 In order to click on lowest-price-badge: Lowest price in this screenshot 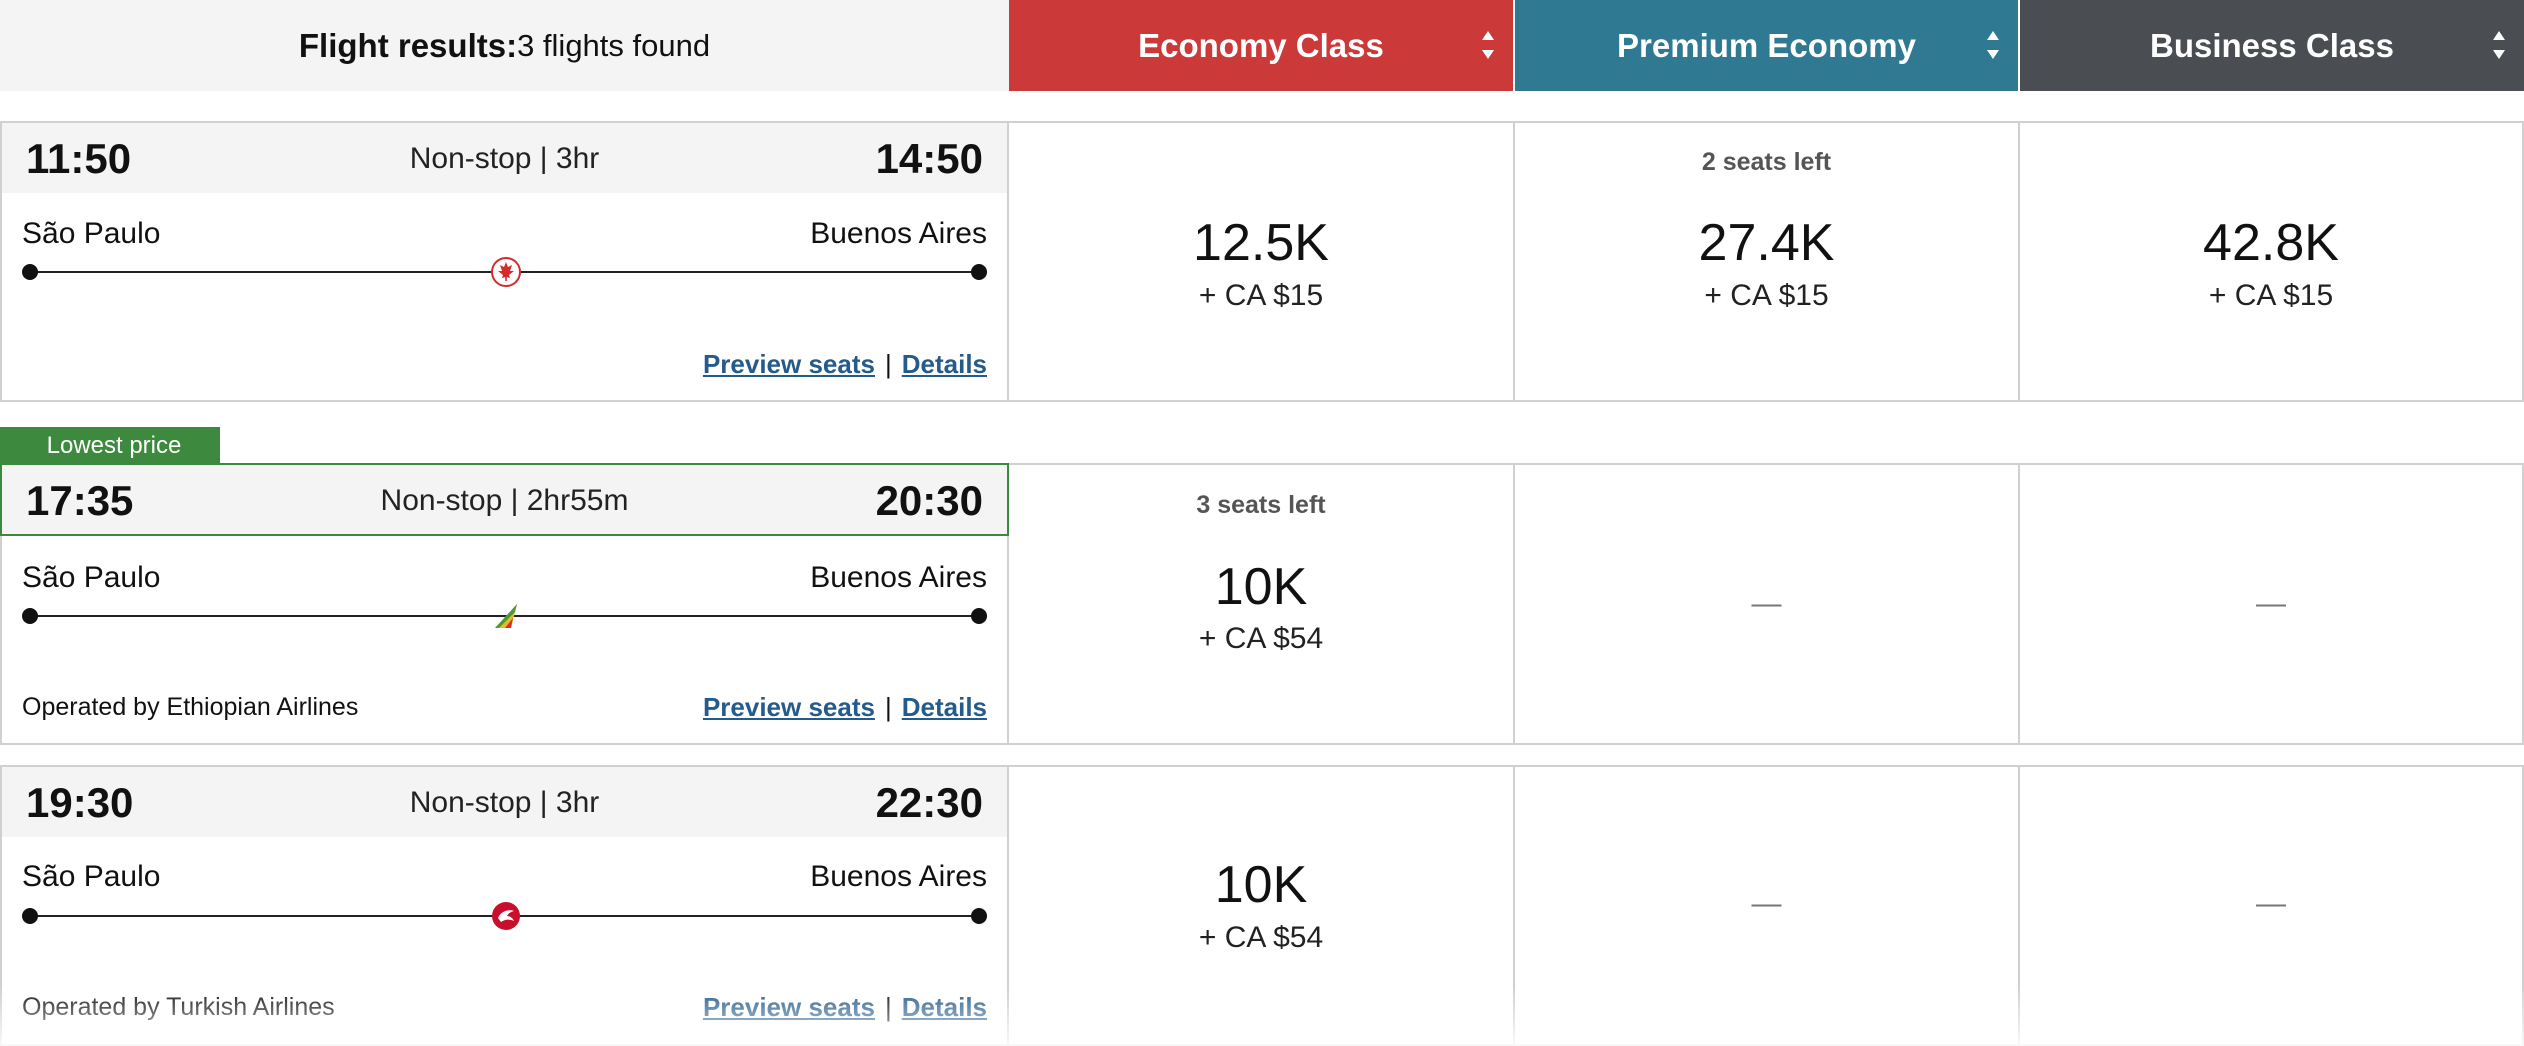, I will do `click(110, 445)`.